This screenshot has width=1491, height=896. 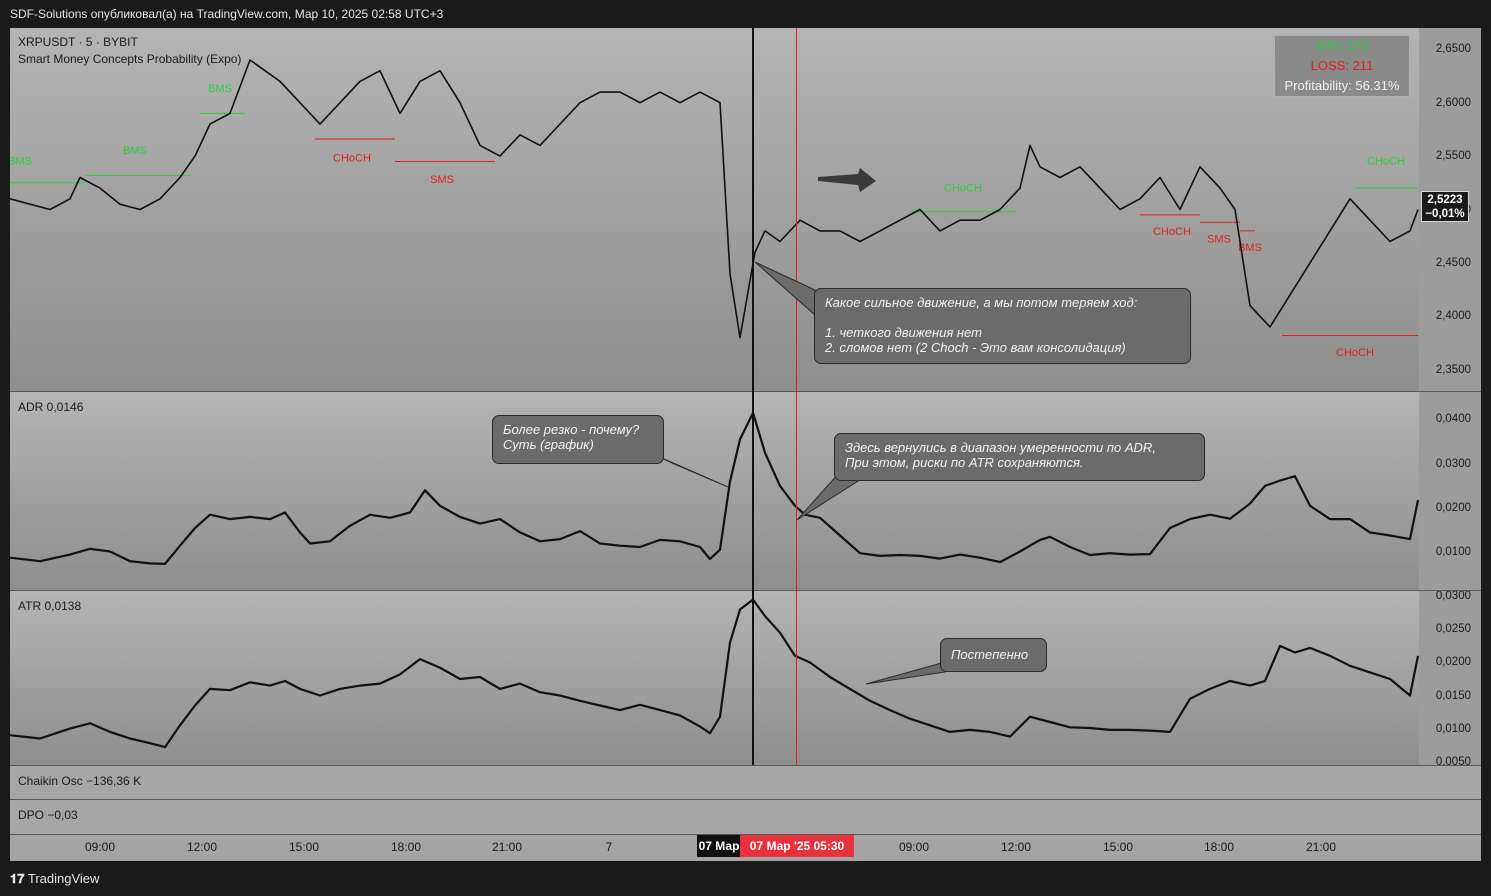 What do you see at coordinates (753, 396) in the screenshot?
I see `crosshair-vertical-line` at bounding box center [753, 396].